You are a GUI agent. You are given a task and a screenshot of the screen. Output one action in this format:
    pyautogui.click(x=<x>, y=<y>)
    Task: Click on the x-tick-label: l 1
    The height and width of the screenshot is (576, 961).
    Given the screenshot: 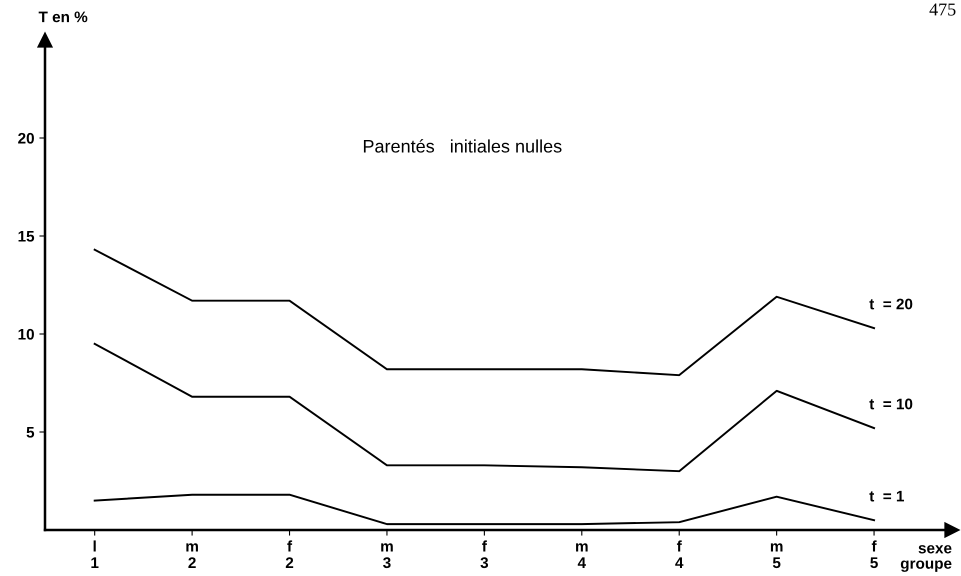 What is the action you would take?
    pyautogui.click(x=95, y=554)
    